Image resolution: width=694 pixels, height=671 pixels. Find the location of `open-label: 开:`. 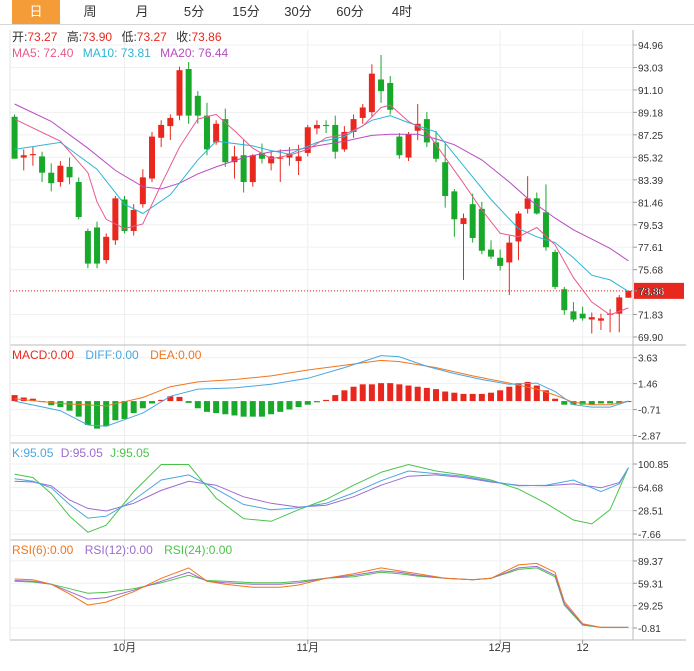

open-label: 开: is located at coordinates (19, 37).